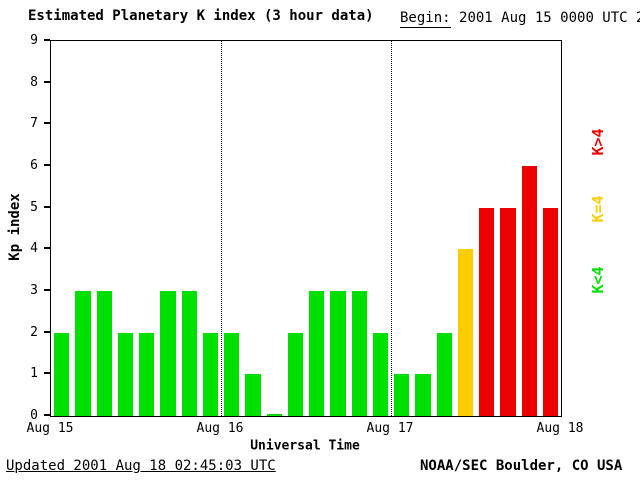  I want to click on y-tick-label: 2, so click(34, 332).